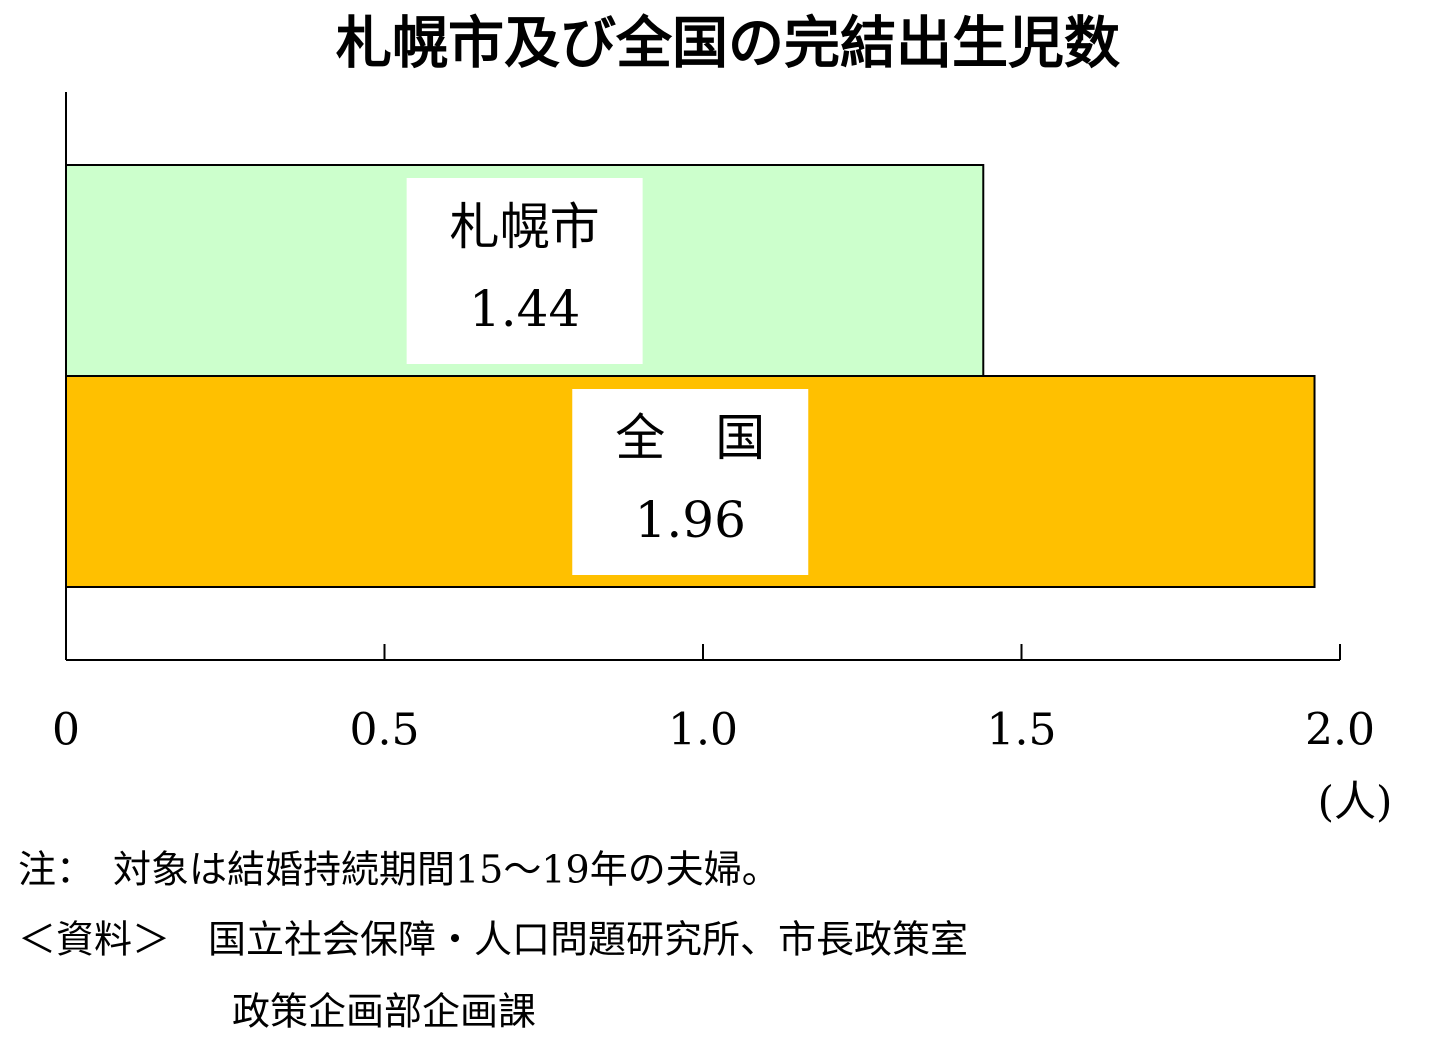 This screenshot has height=1057, width=1447. What do you see at coordinates (1355, 801) in the screenshot?
I see `x-axis-unit: (人)` at bounding box center [1355, 801].